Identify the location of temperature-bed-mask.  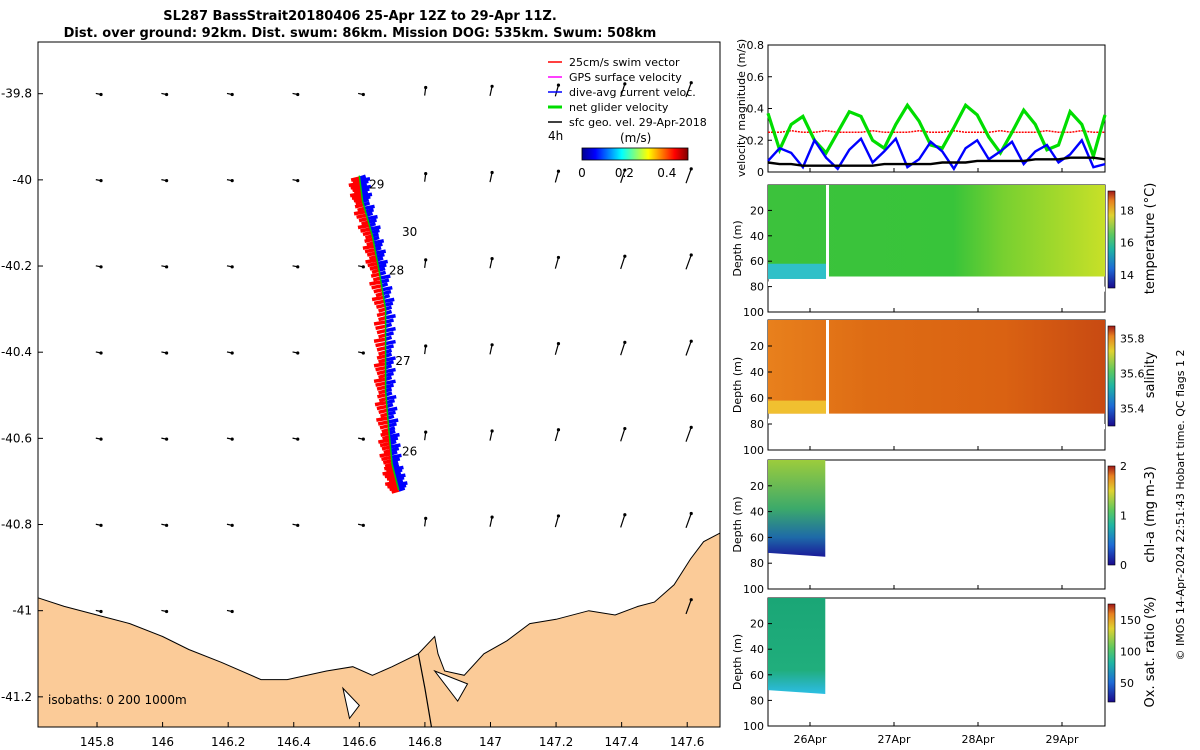
(936, 286).